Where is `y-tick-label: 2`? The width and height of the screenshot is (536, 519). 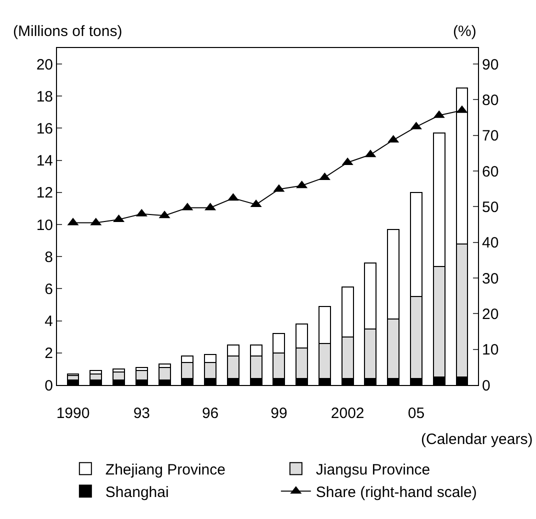 y-tick-label: 2 is located at coordinates (48, 353).